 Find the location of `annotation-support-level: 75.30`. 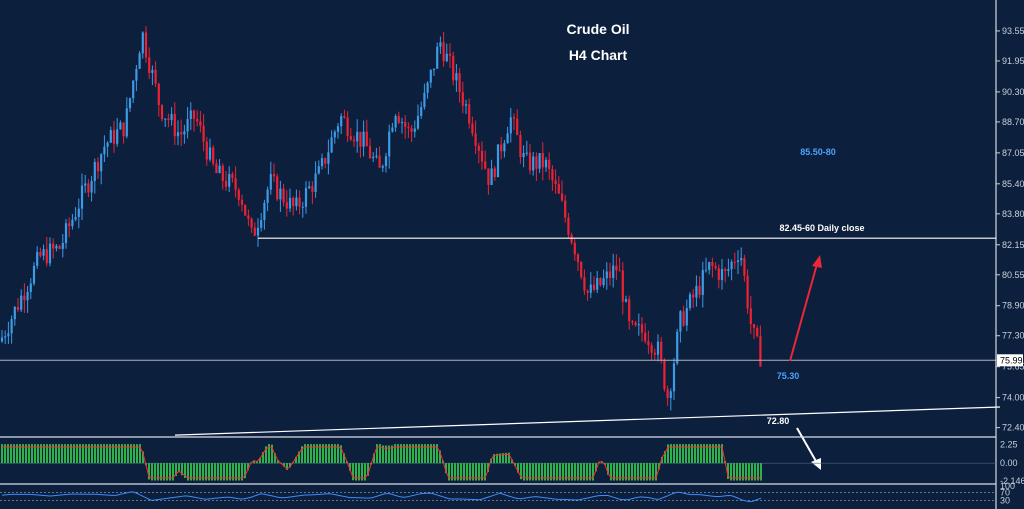

annotation-support-level: 75.30 is located at coordinates (788, 376).